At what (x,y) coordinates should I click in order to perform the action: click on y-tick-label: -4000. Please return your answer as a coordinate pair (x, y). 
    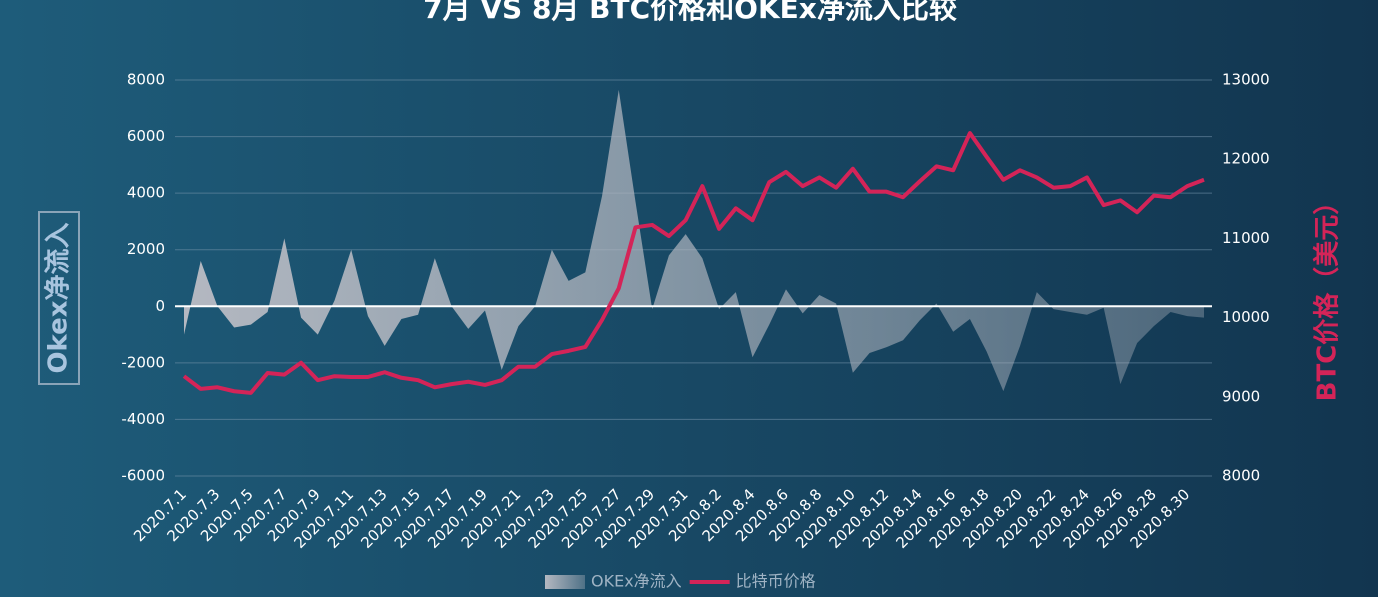
    Looking at the image, I should click on (143, 419).